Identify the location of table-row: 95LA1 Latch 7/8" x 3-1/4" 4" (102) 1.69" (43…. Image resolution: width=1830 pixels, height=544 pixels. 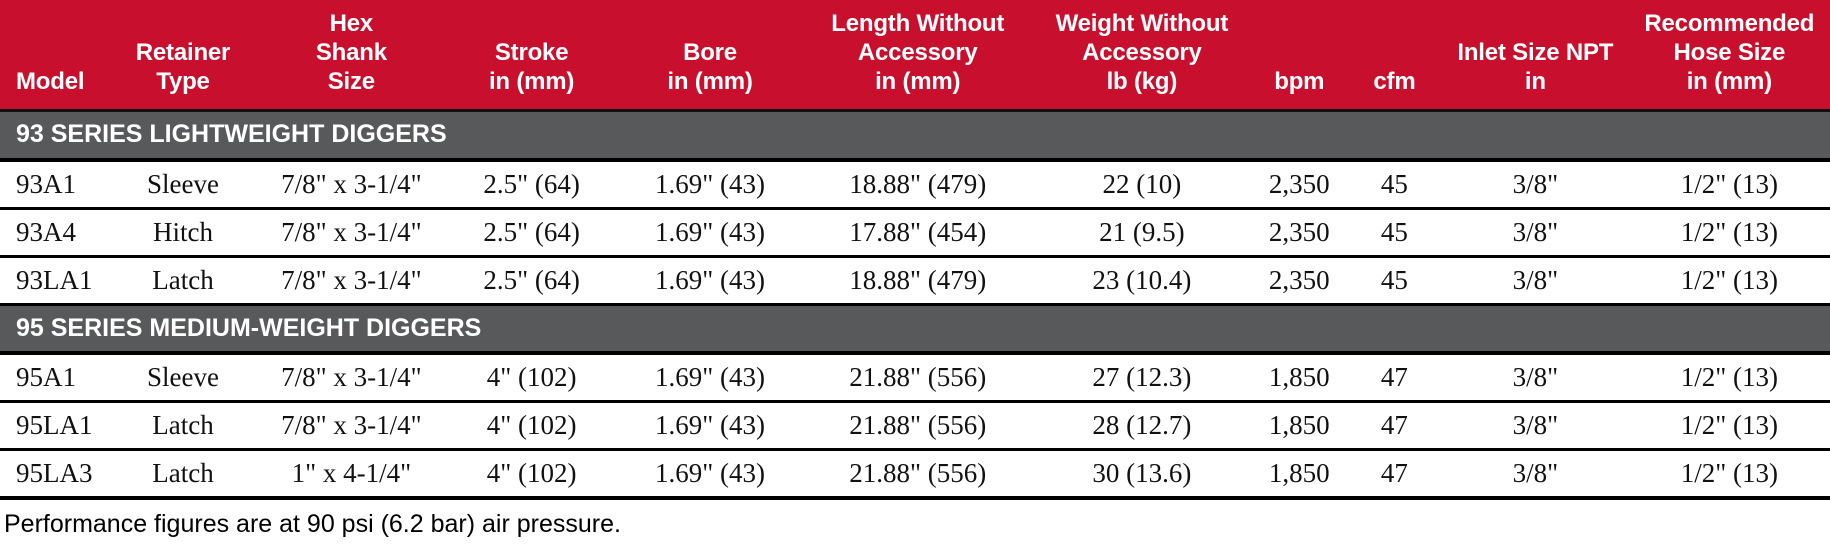
(915, 426).